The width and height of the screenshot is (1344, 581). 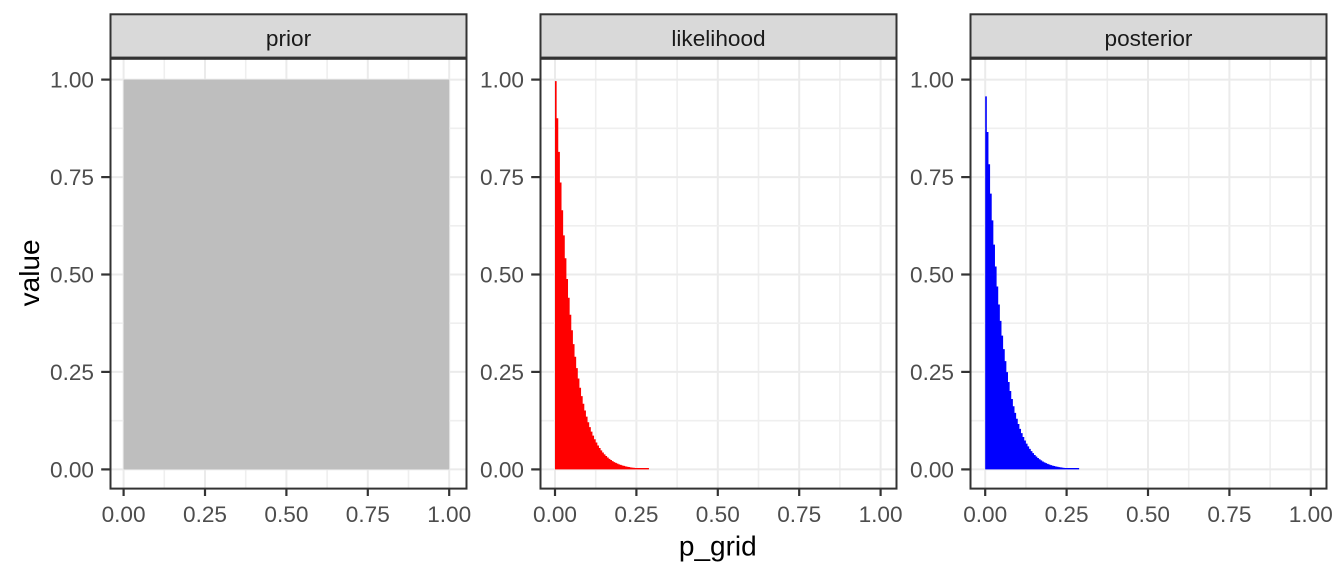 I want to click on svg-text: prior, so click(x=289, y=38).